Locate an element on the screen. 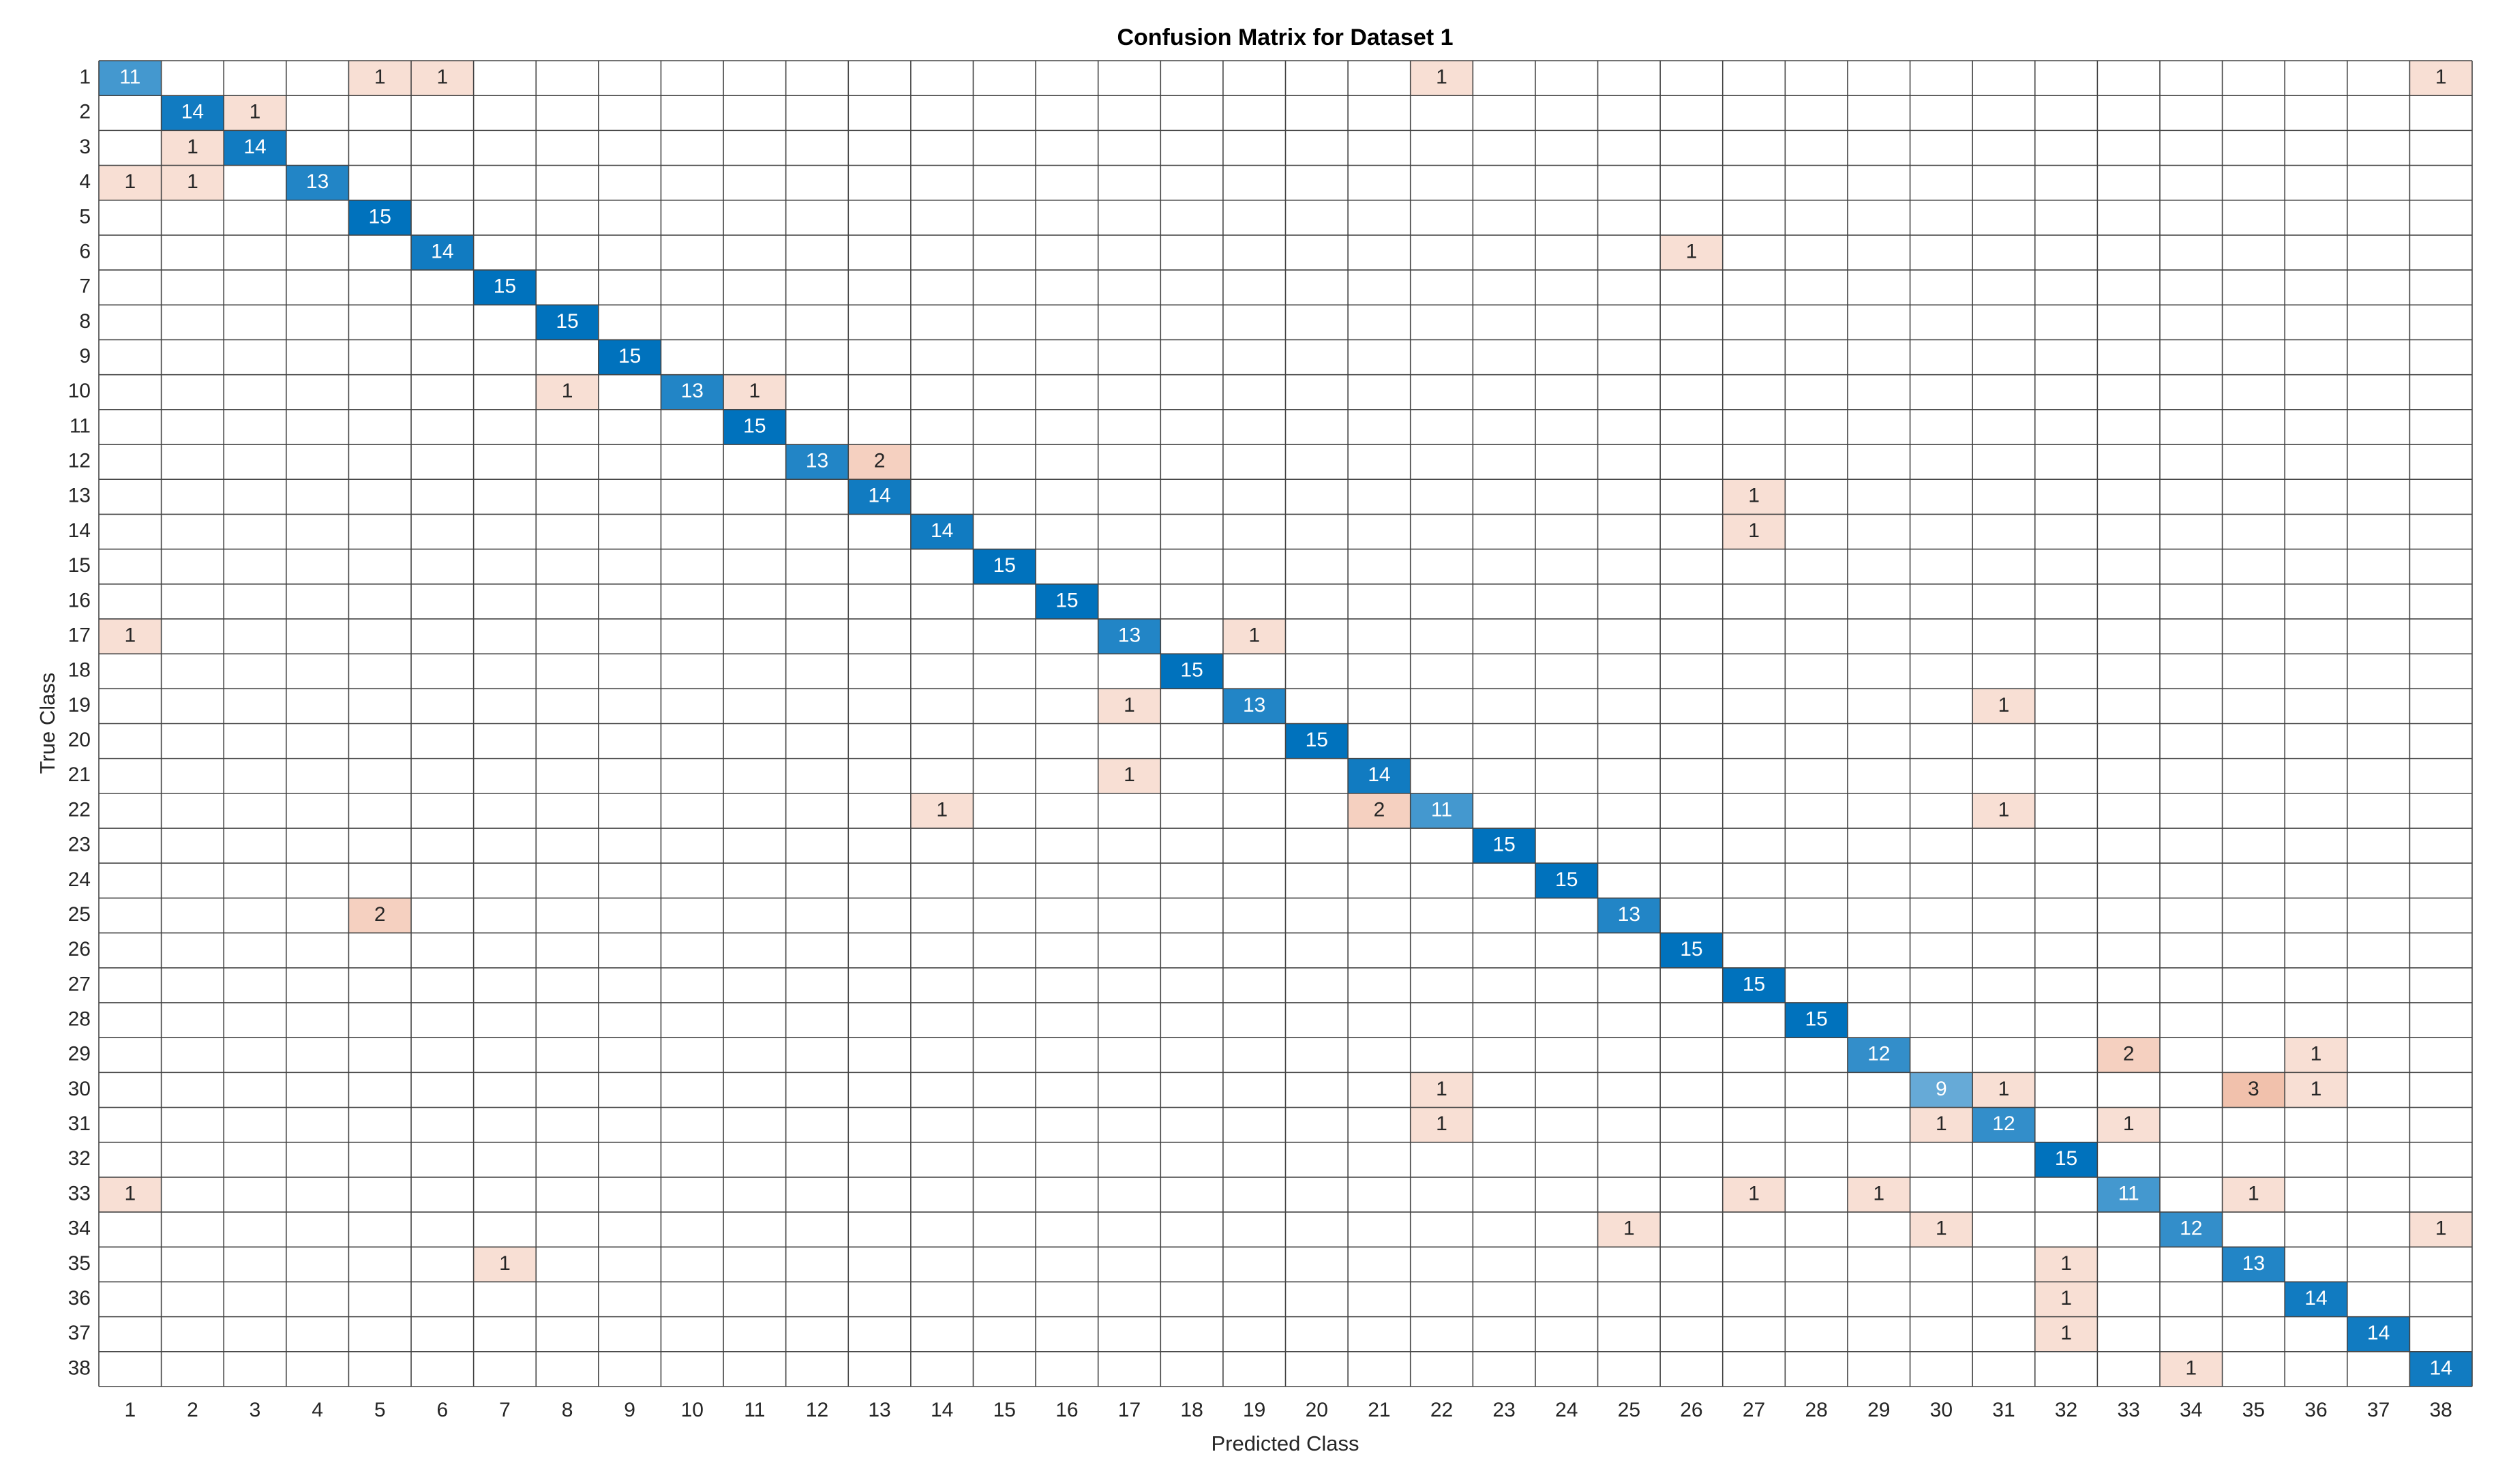 This screenshot has width=2496, height=1484. y-tick-label: 15 is located at coordinates (79, 565).